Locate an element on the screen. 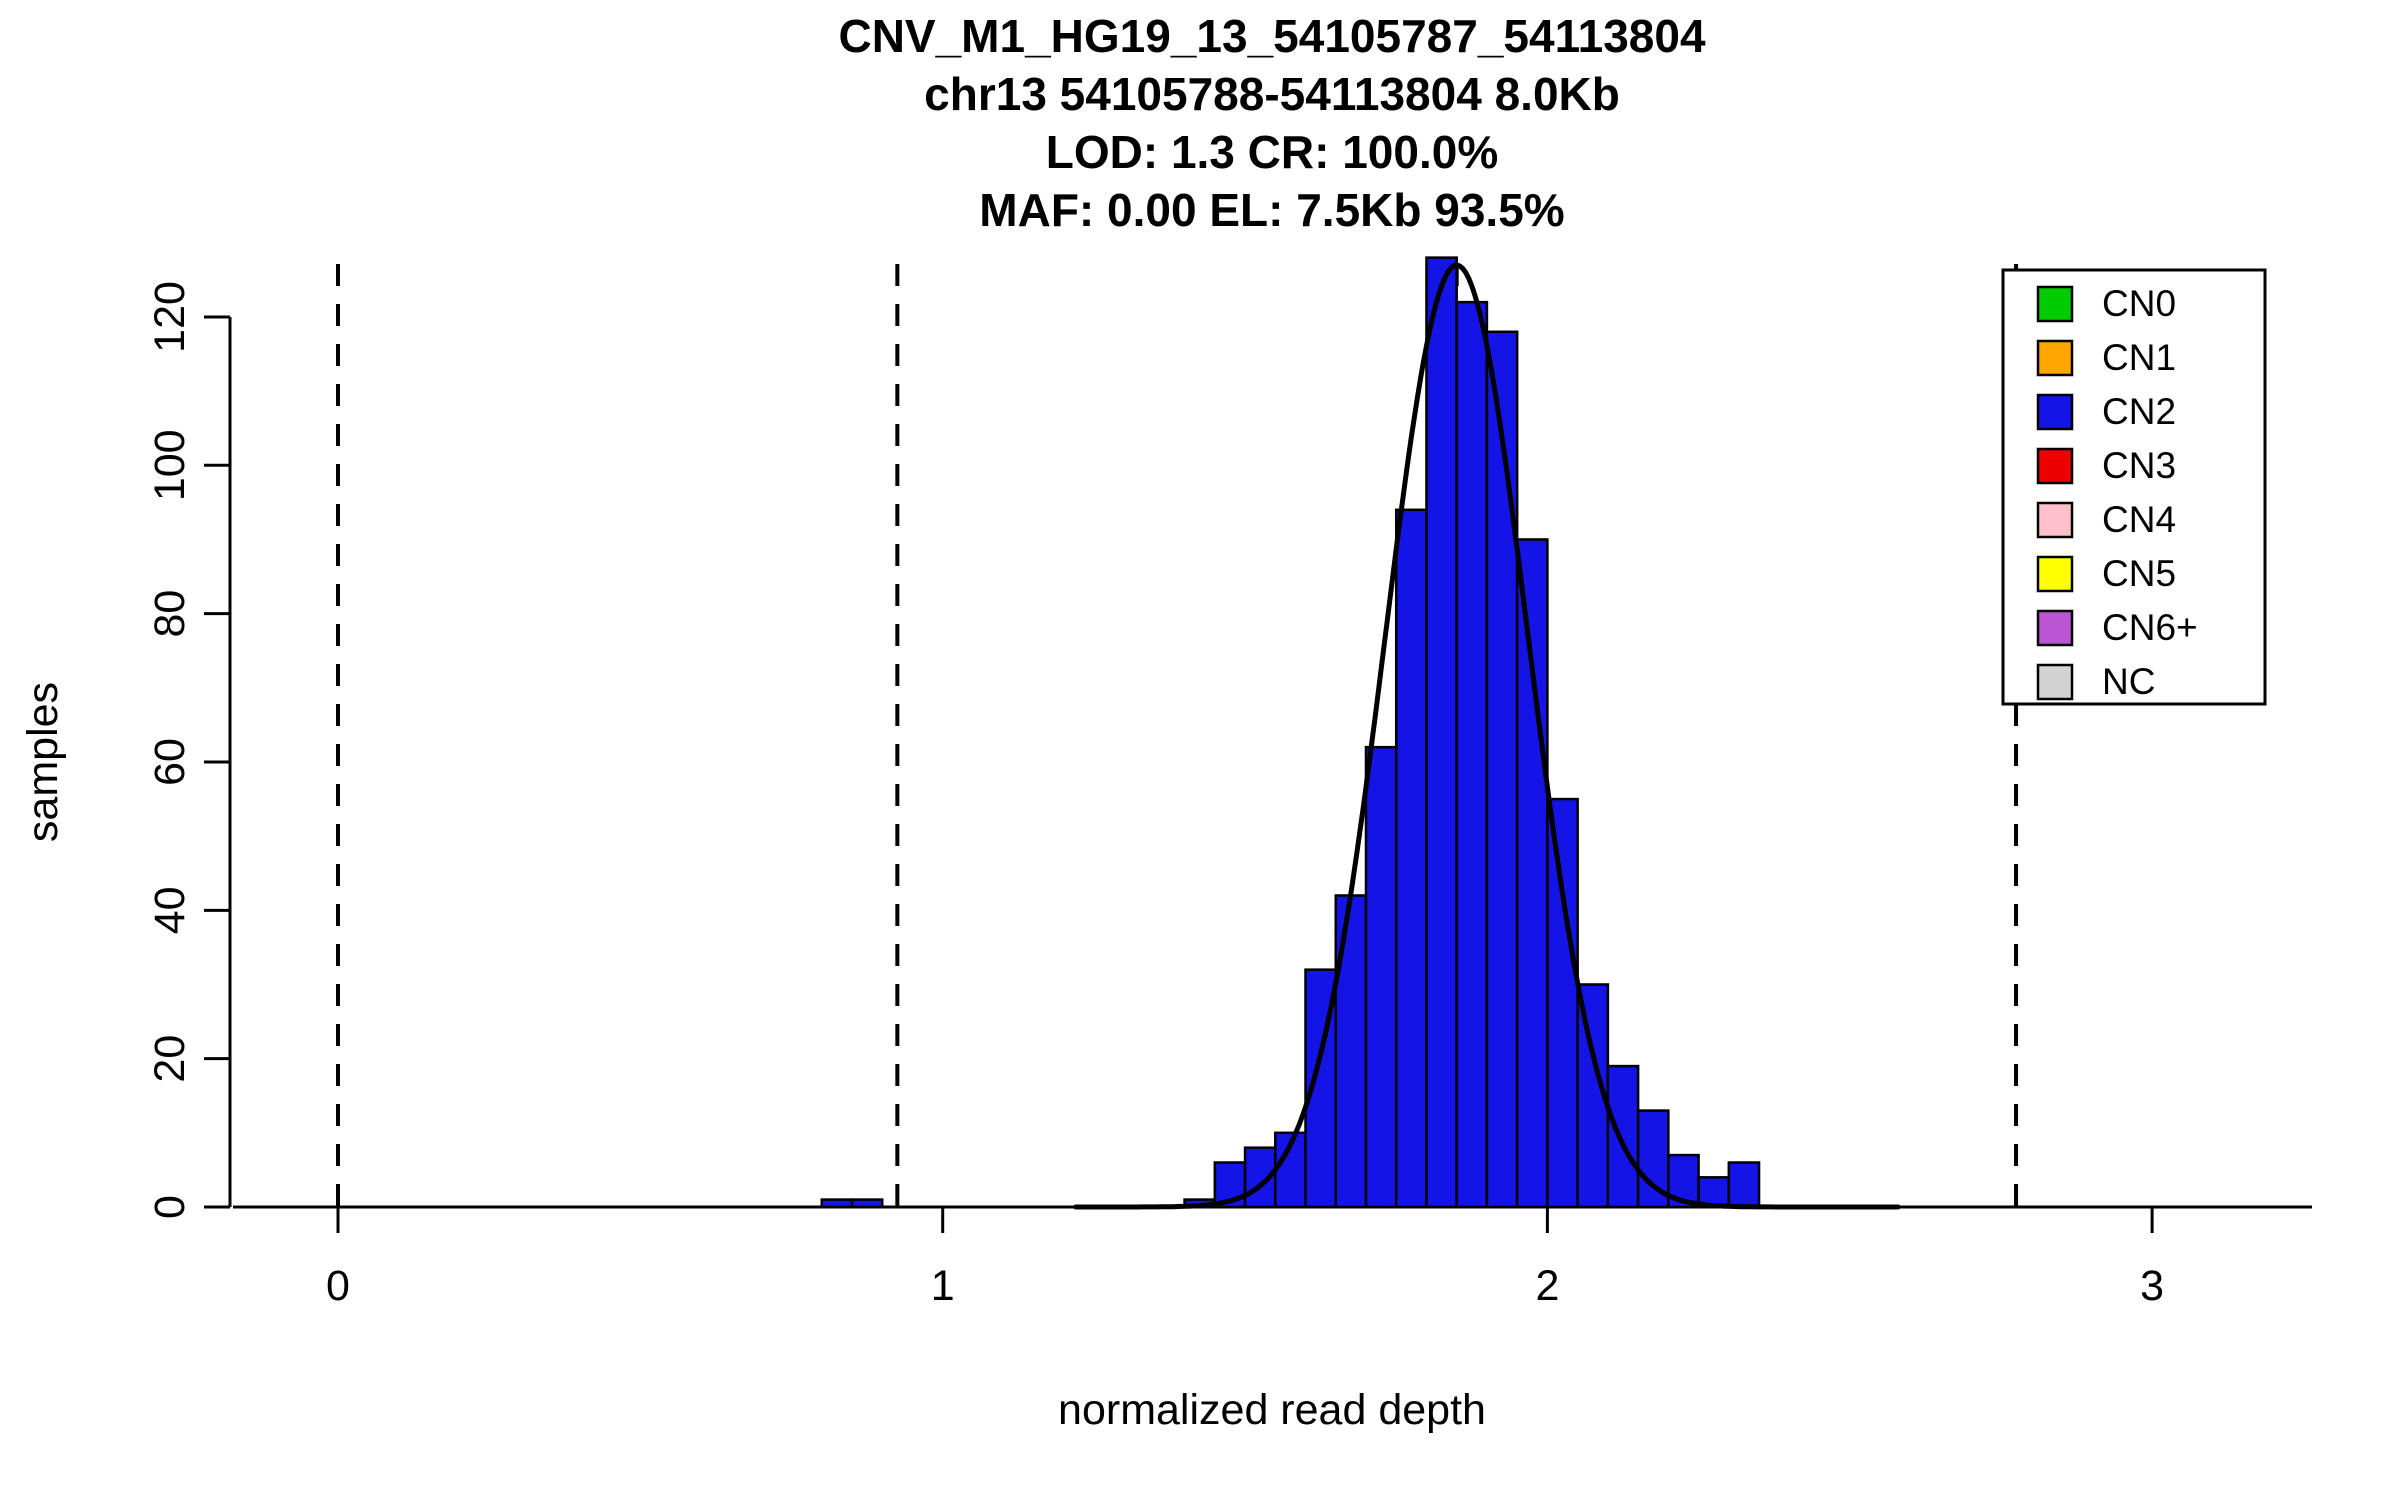 The width and height of the screenshot is (2400, 1500). y-axis-label: samples is located at coordinates (43, 762).